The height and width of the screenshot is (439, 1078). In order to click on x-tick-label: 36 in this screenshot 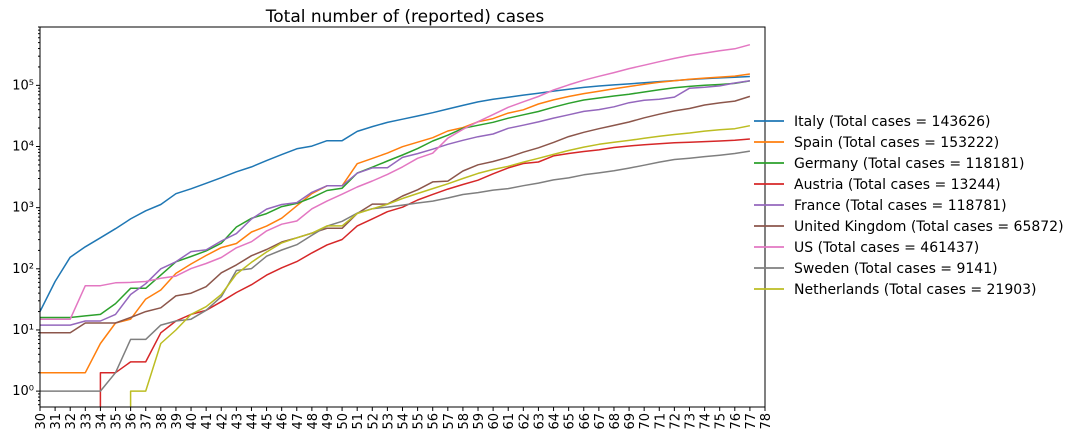, I will do `click(132, 421)`.